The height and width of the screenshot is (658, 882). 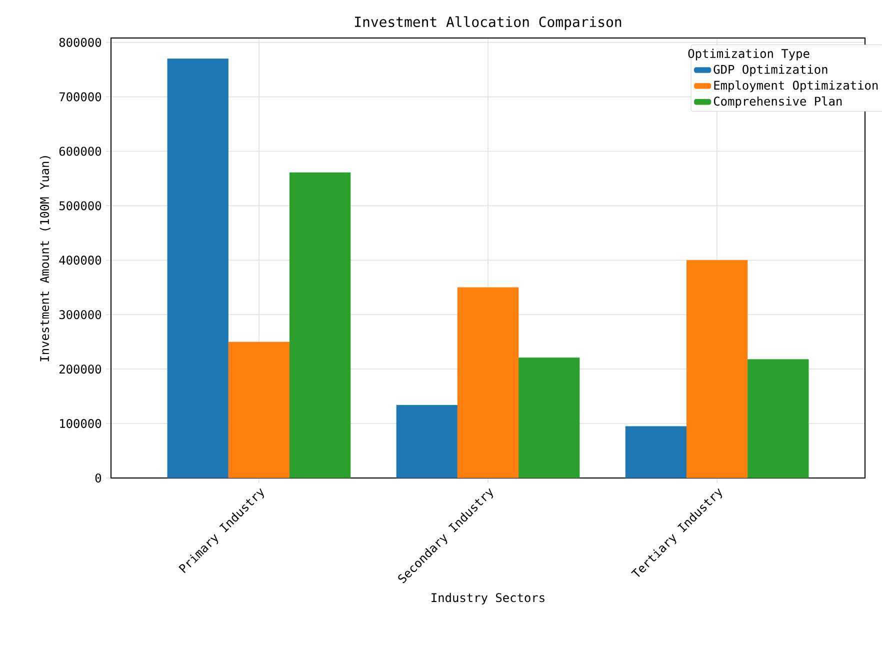 I want to click on y-tick-label: 0, so click(x=98, y=478).